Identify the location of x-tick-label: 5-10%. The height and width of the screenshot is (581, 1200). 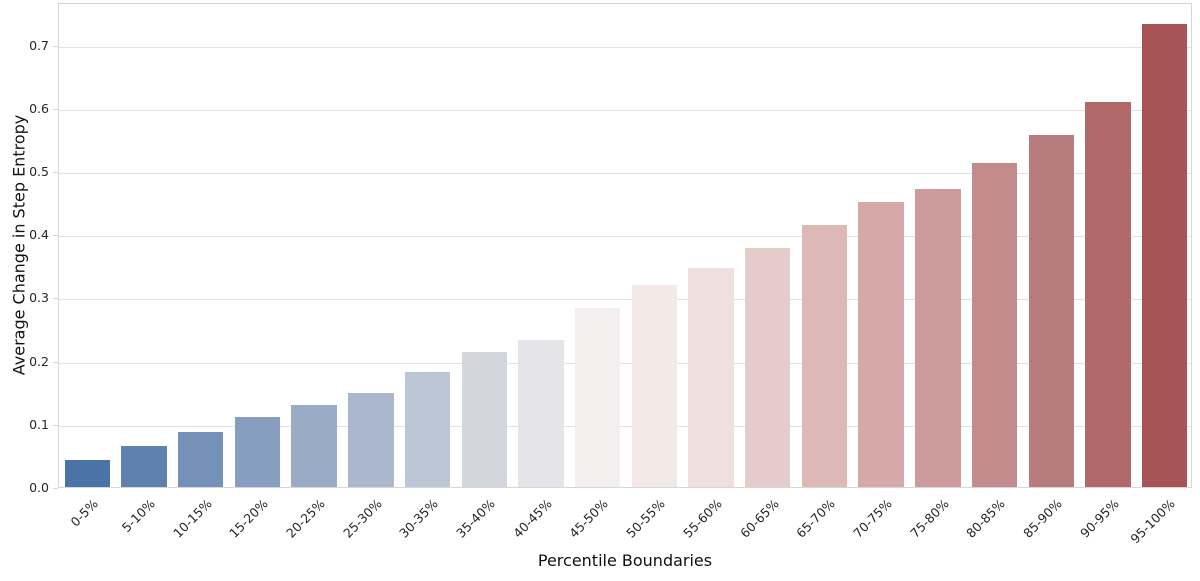
(138, 516).